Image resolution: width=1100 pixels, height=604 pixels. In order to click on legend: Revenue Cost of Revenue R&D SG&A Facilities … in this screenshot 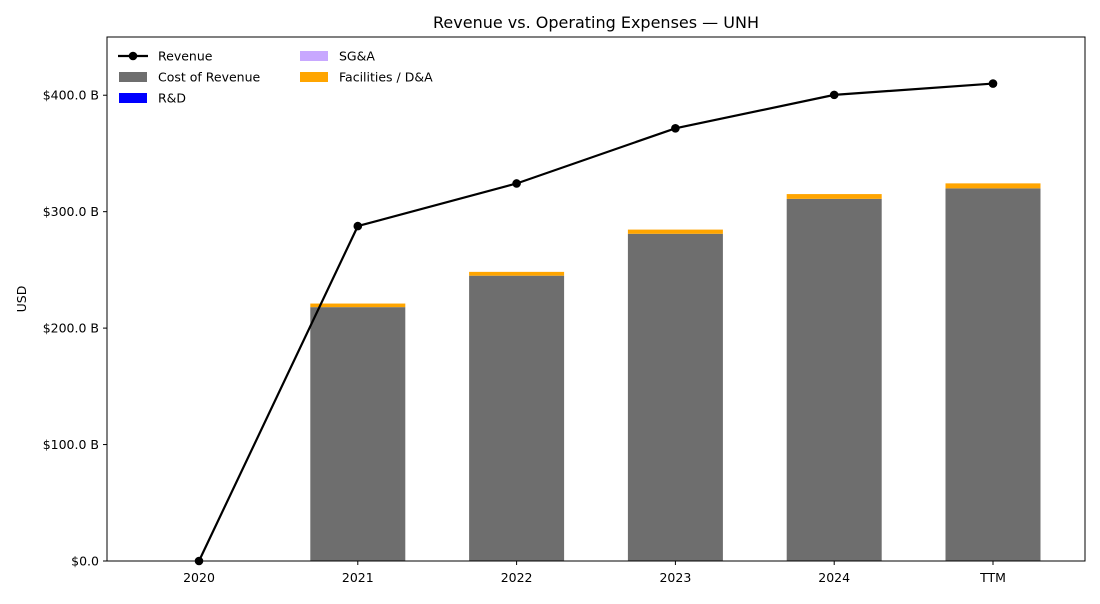, I will do `click(275, 77)`.